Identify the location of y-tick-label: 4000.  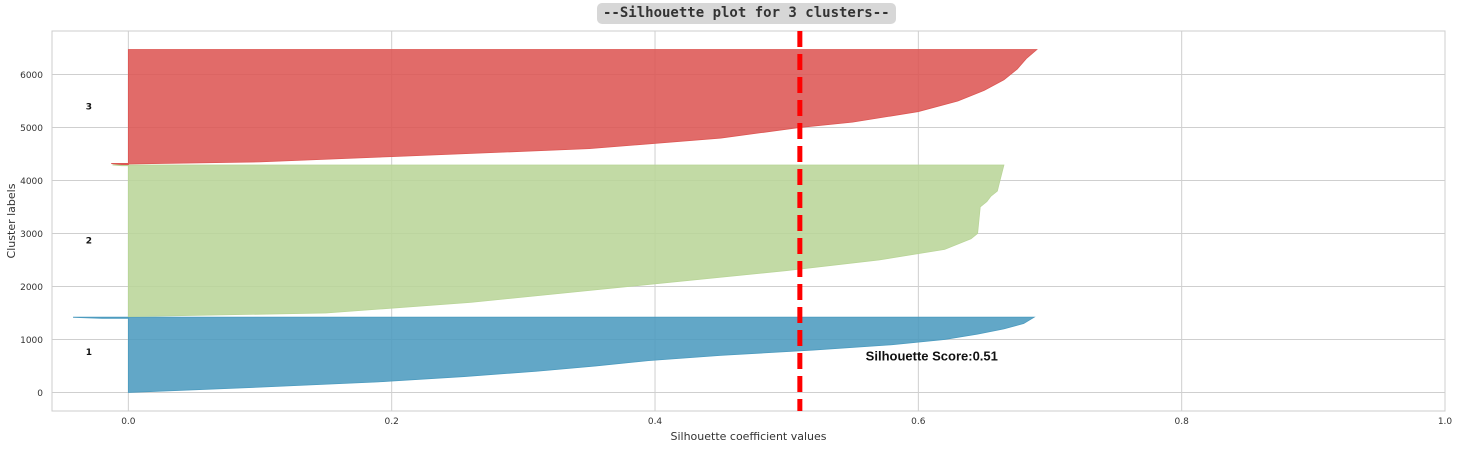
(31, 182).